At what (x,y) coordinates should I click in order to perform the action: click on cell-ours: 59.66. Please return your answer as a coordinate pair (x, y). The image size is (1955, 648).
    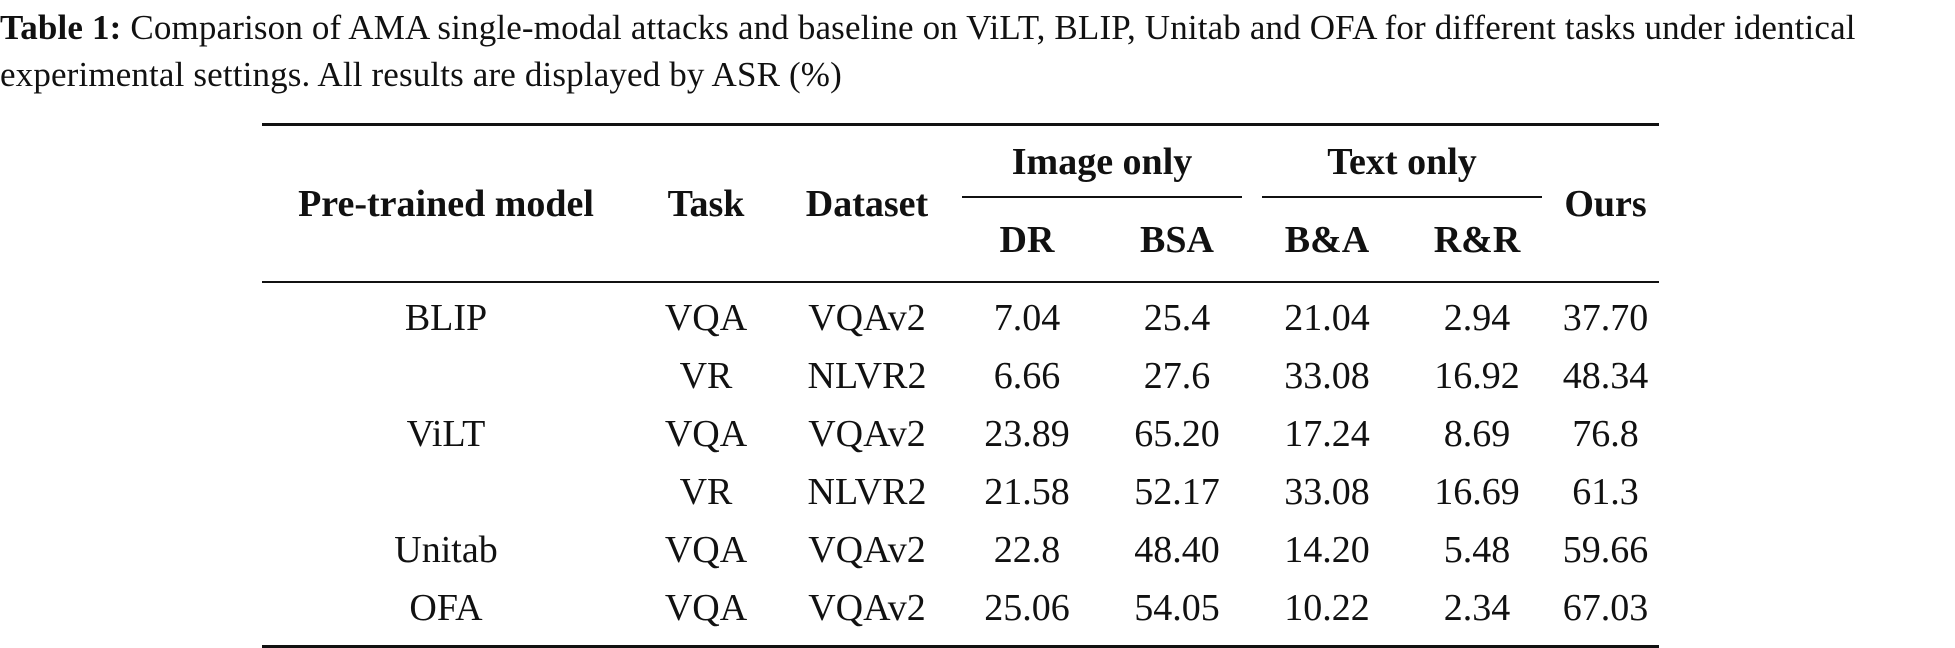
    Looking at the image, I should click on (1605, 550).